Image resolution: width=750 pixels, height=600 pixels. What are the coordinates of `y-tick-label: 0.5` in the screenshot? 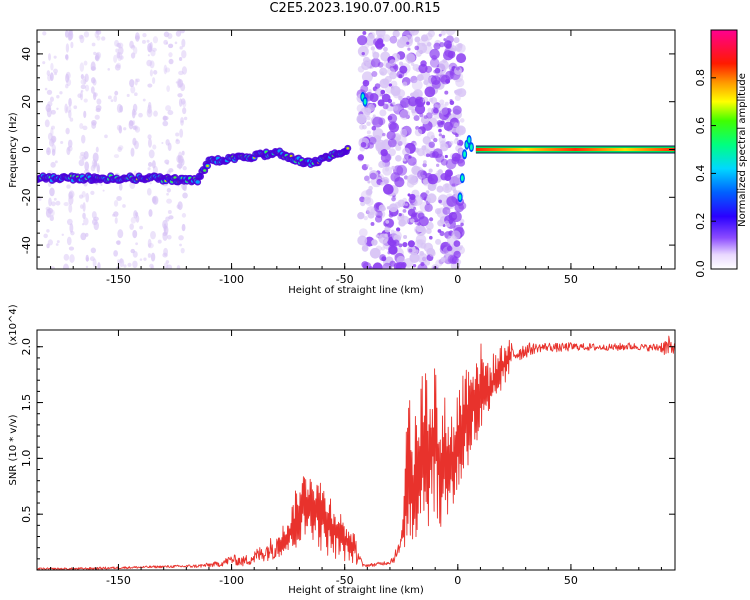 It's located at (26, 514).